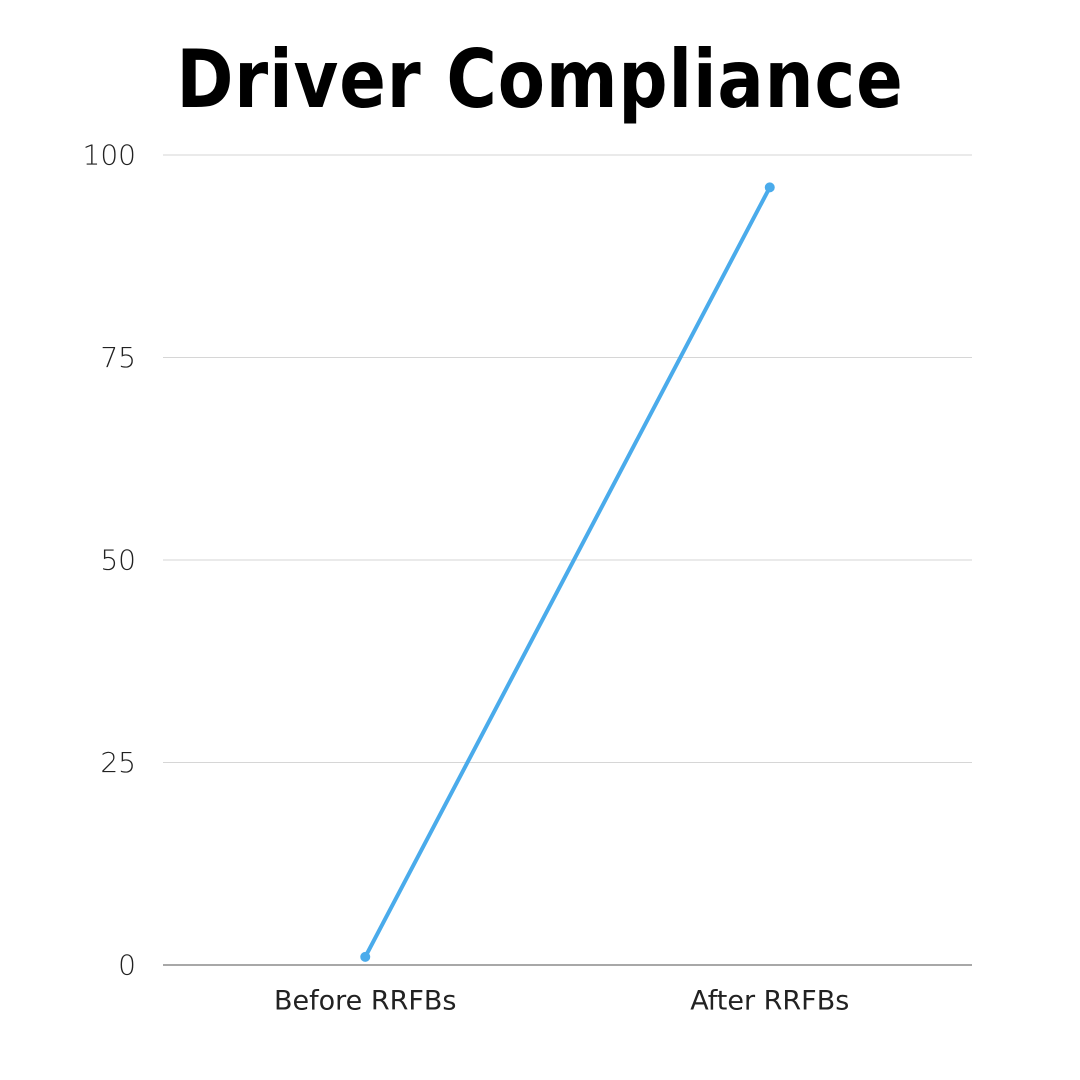 This screenshot has width=1080, height=1080. I want to click on y-tick-label-75: 75, so click(118, 357).